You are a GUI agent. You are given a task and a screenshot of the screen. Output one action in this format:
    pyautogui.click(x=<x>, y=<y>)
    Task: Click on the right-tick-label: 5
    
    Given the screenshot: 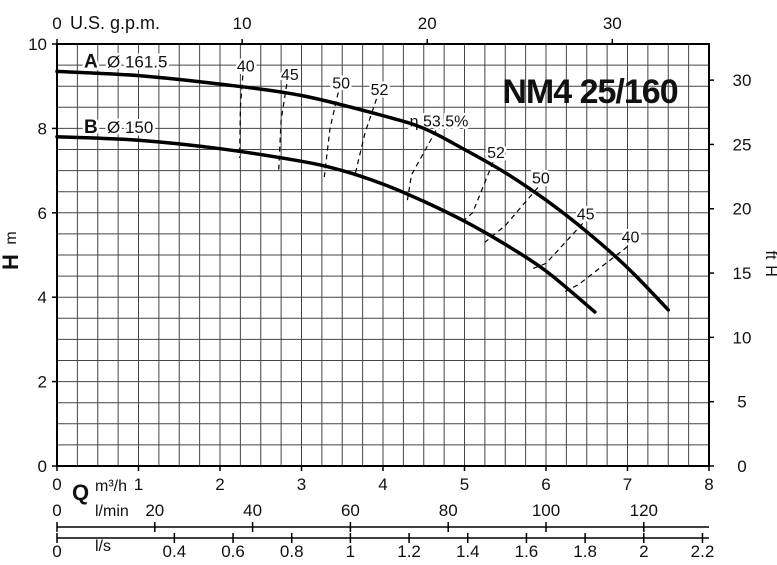 What is the action you would take?
    pyautogui.click(x=741, y=402)
    